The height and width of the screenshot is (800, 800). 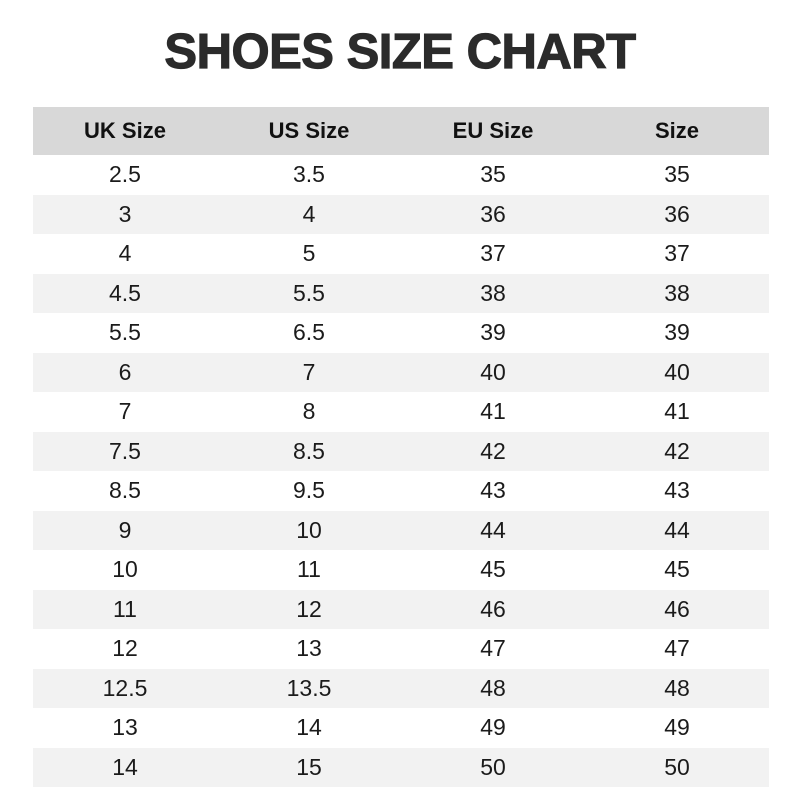 What do you see at coordinates (401, 491) in the screenshot?
I see `table-row: 8.5 9.5 43 43` at bounding box center [401, 491].